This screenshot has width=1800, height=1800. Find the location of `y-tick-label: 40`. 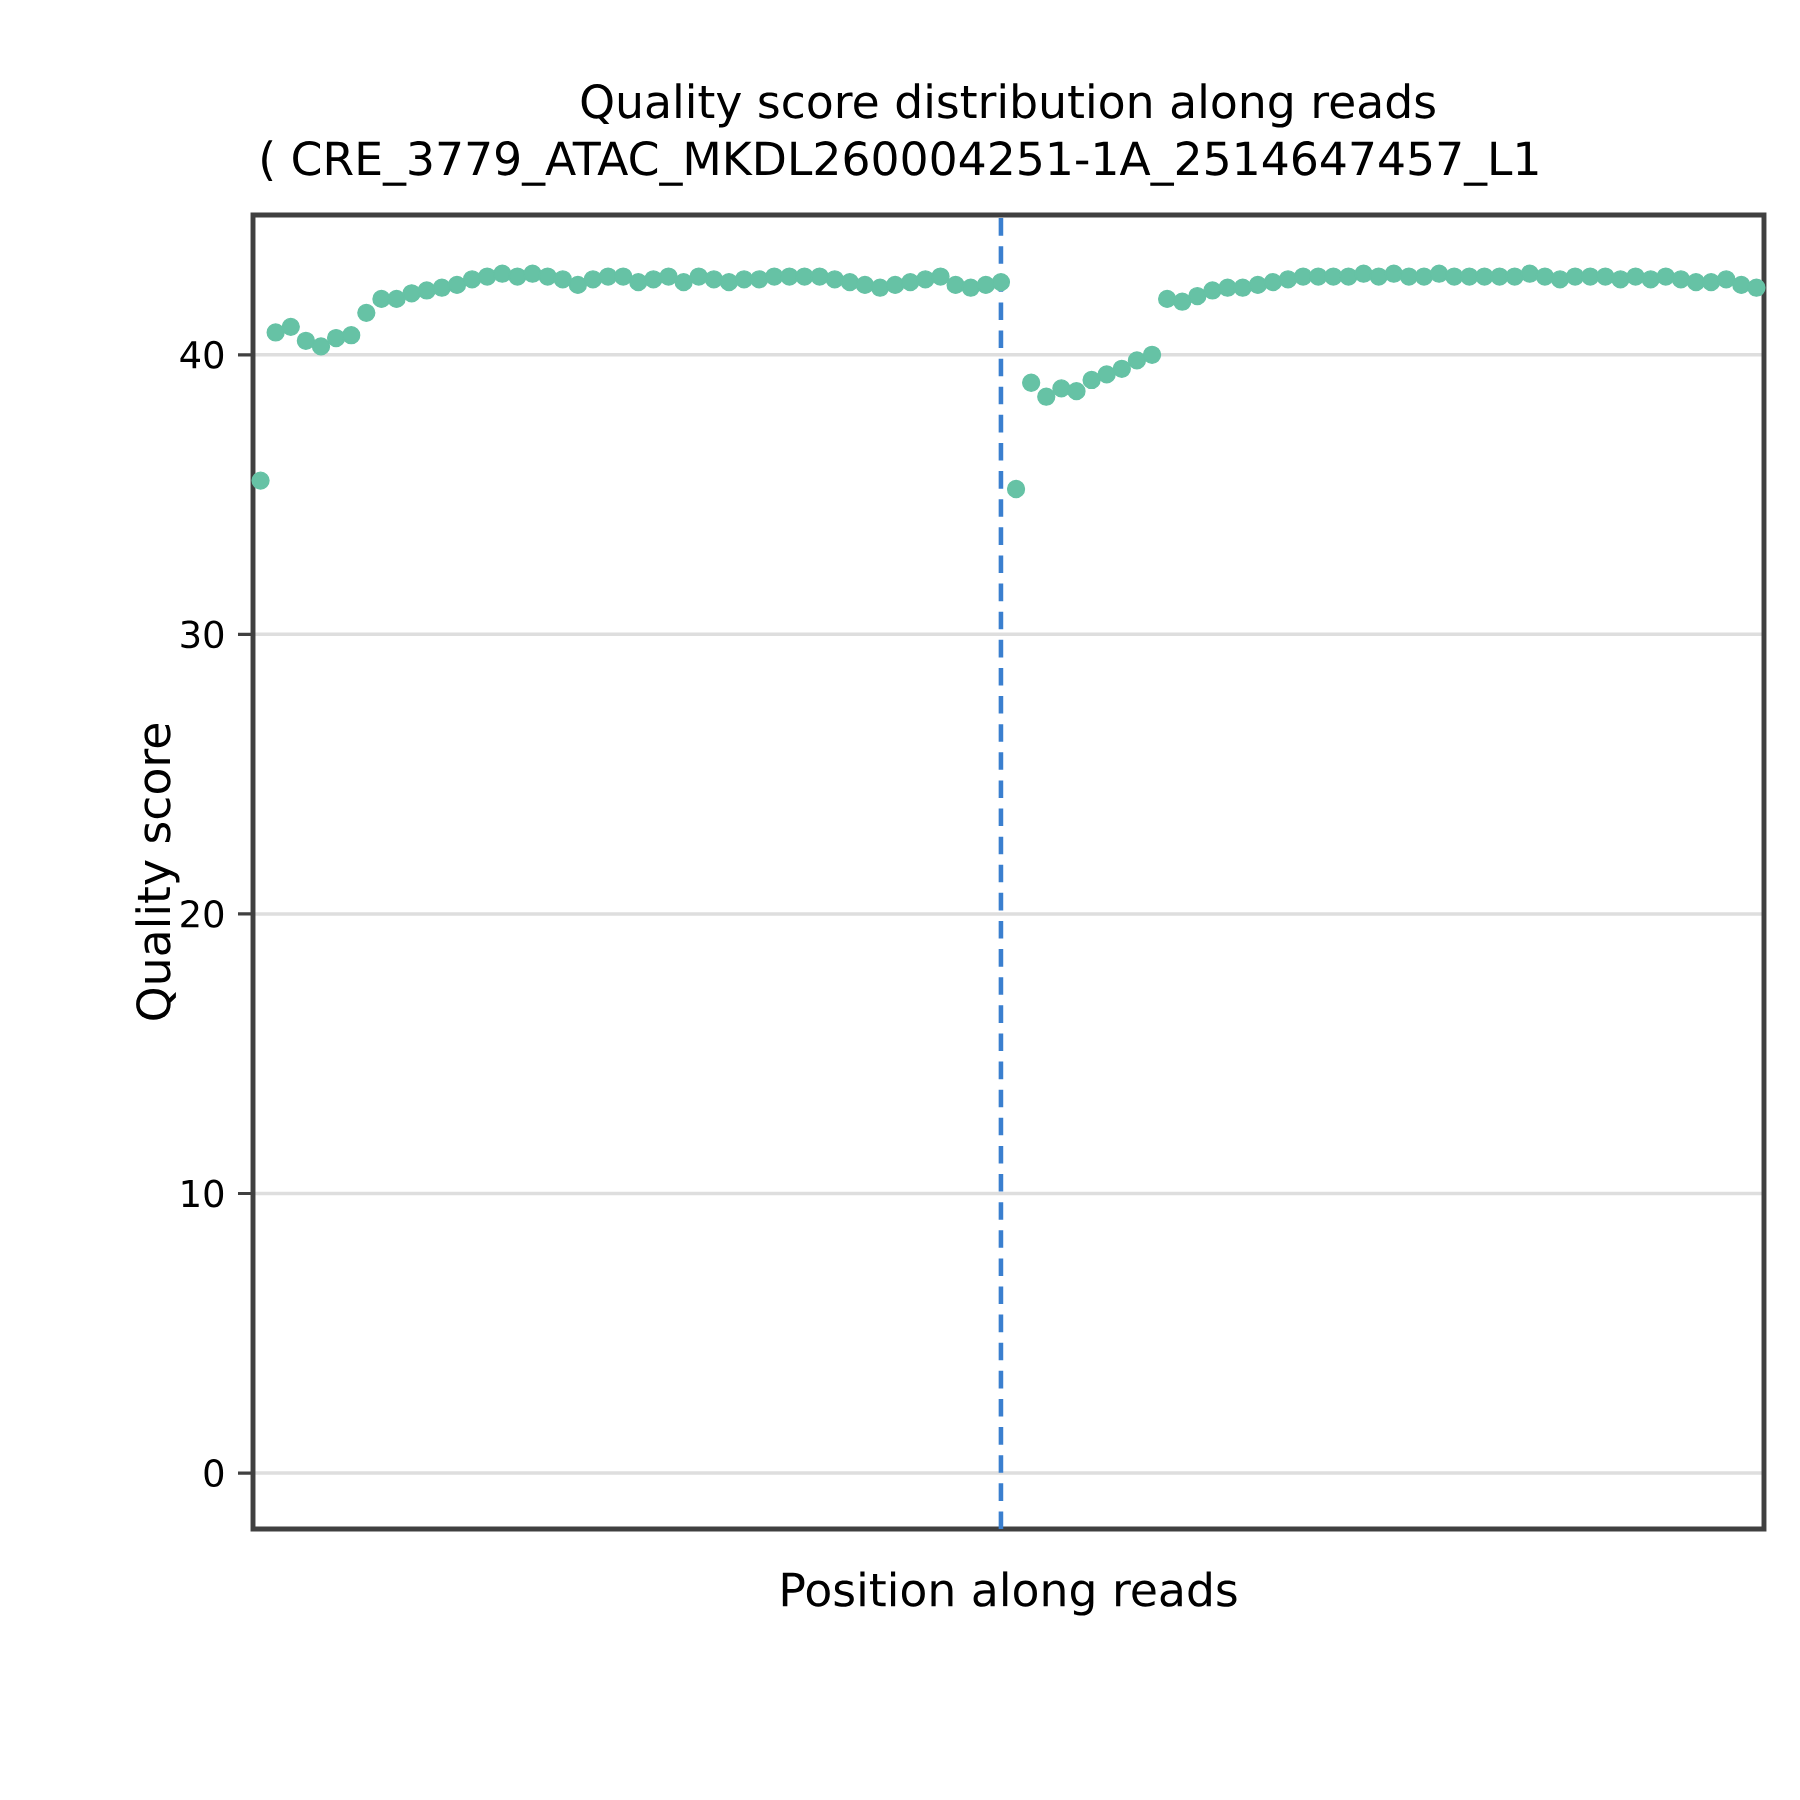

y-tick-label: 40 is located at coordinates (202, 354).